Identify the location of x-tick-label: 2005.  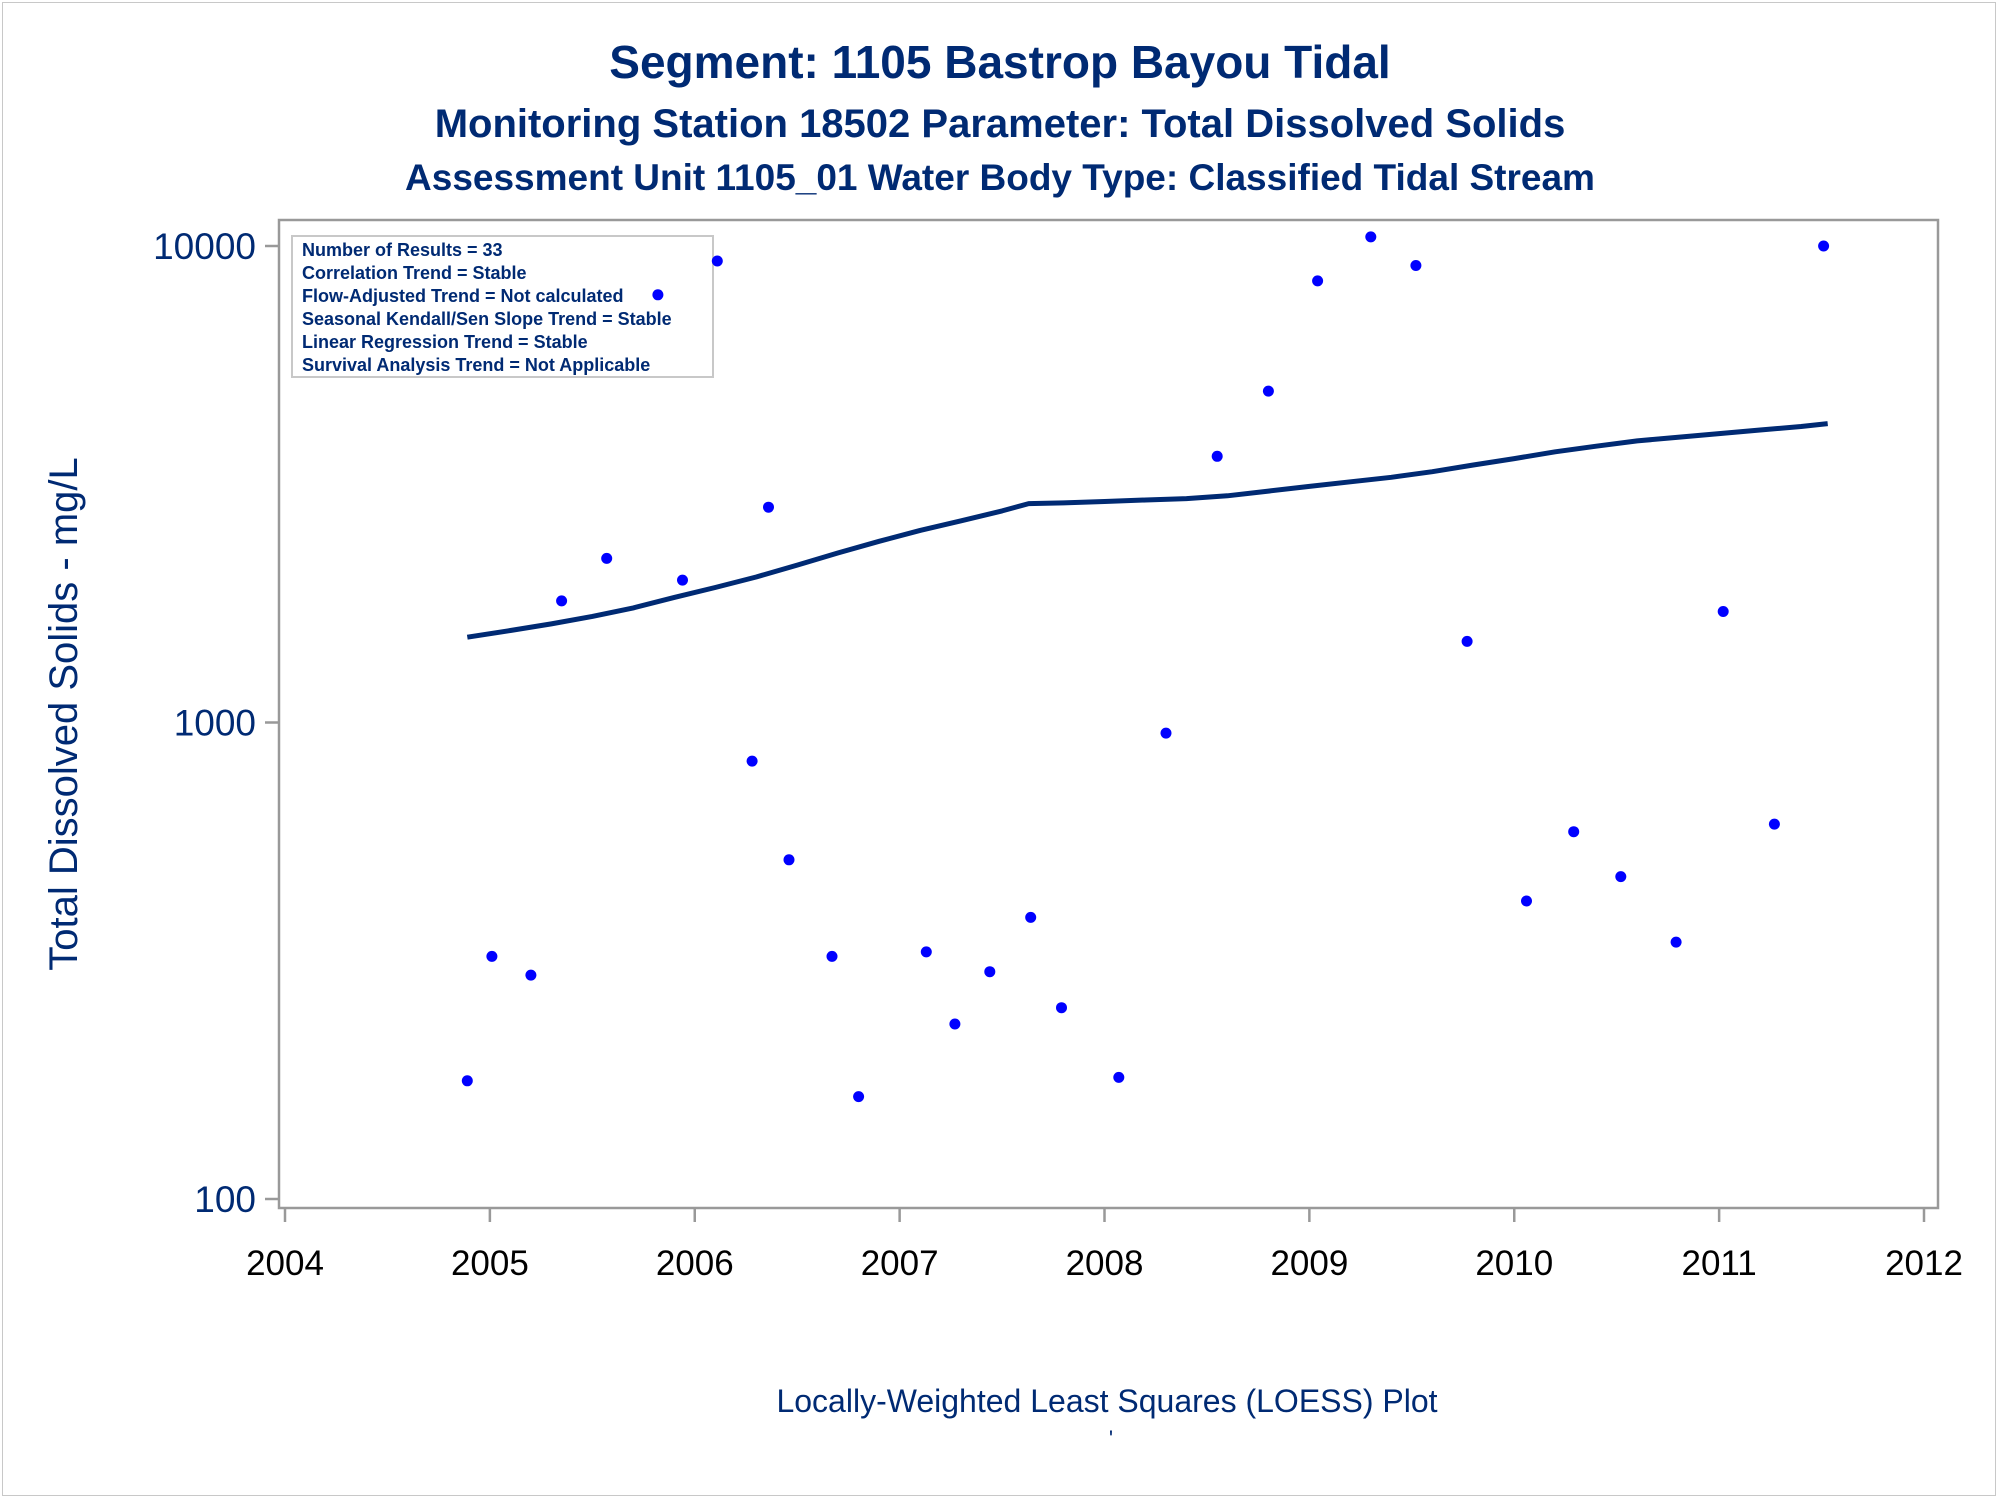
(490, 1263).